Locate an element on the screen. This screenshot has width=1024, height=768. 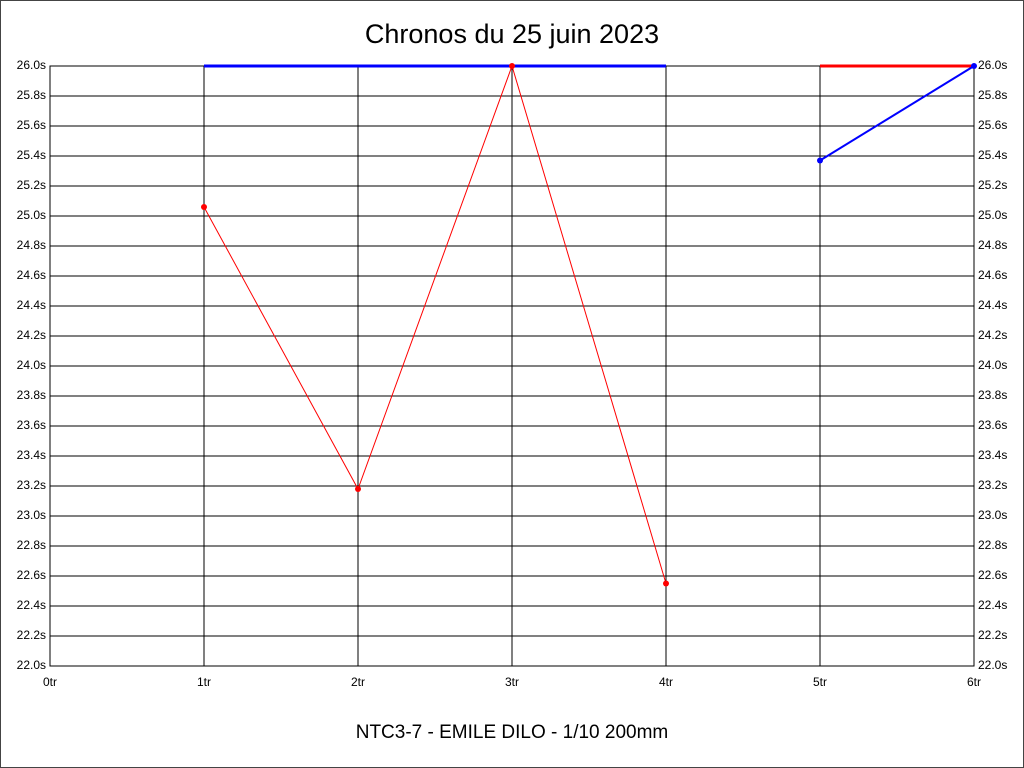
y-tick-label: 24.0s is located at coordinates (31, 365).